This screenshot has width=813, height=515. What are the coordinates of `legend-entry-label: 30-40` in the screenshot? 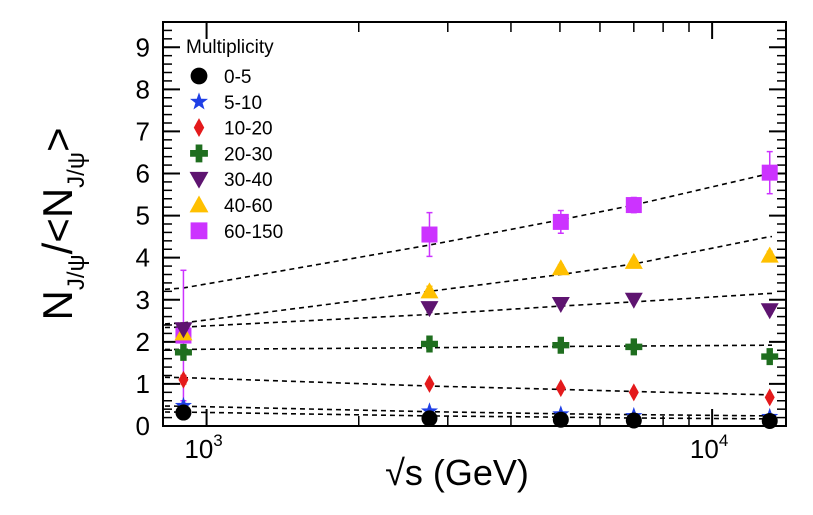 It's located at (248, 180).